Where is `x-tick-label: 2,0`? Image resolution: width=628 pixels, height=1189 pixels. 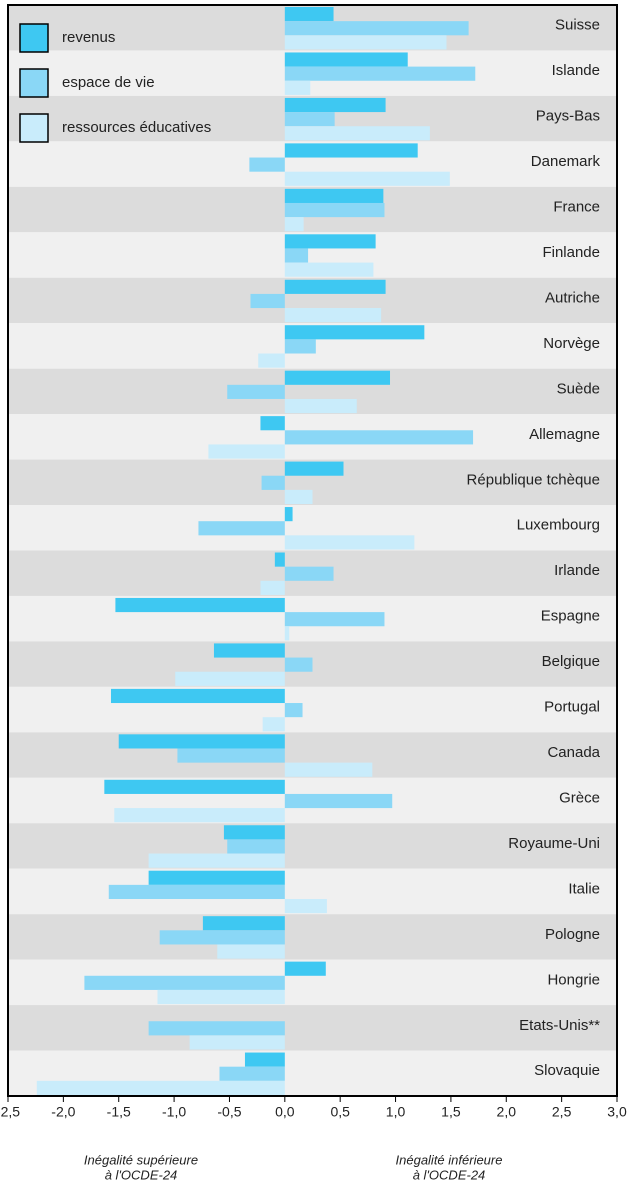 x-tick-label: 2,0 is located at coordinates (507, 1112).